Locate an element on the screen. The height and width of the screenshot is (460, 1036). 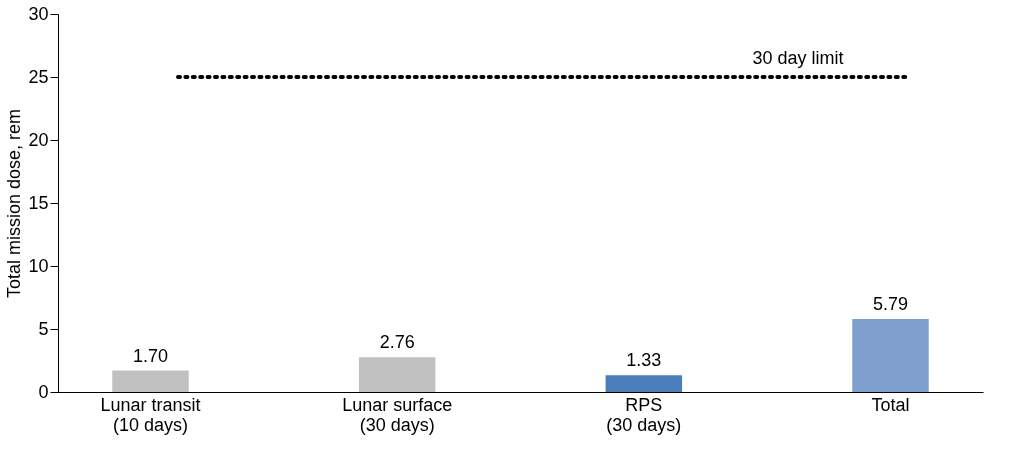
x-tick-label: RPS (30 days) is located at coordinates (644, 414).